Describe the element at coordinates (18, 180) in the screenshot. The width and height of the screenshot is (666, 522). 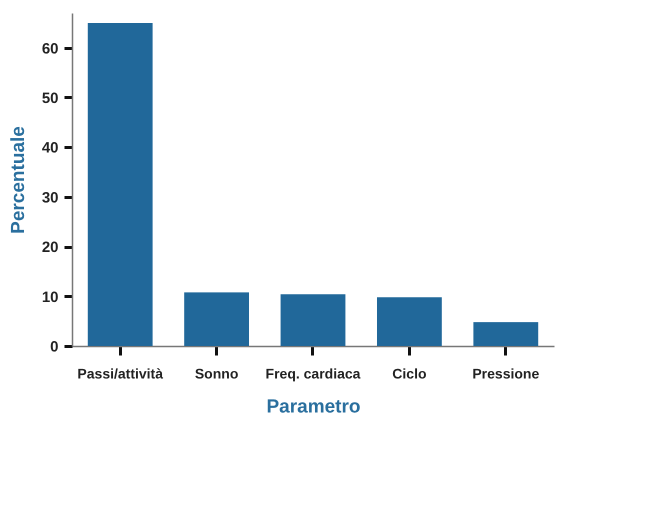
I see `y-axis-title: Percentuale` at that location.